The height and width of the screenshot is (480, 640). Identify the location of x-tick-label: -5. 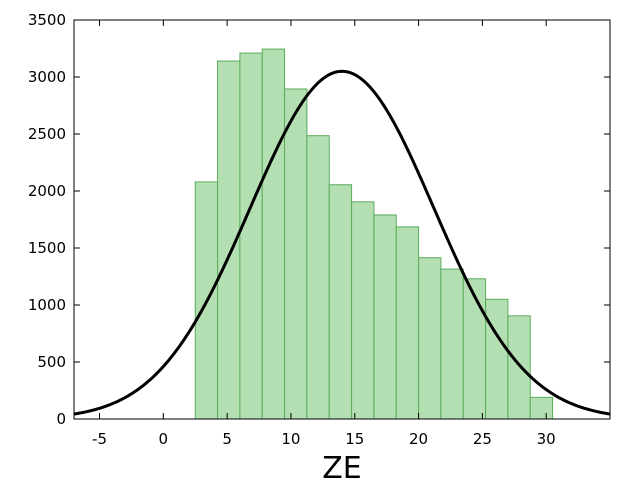
(99, 439).